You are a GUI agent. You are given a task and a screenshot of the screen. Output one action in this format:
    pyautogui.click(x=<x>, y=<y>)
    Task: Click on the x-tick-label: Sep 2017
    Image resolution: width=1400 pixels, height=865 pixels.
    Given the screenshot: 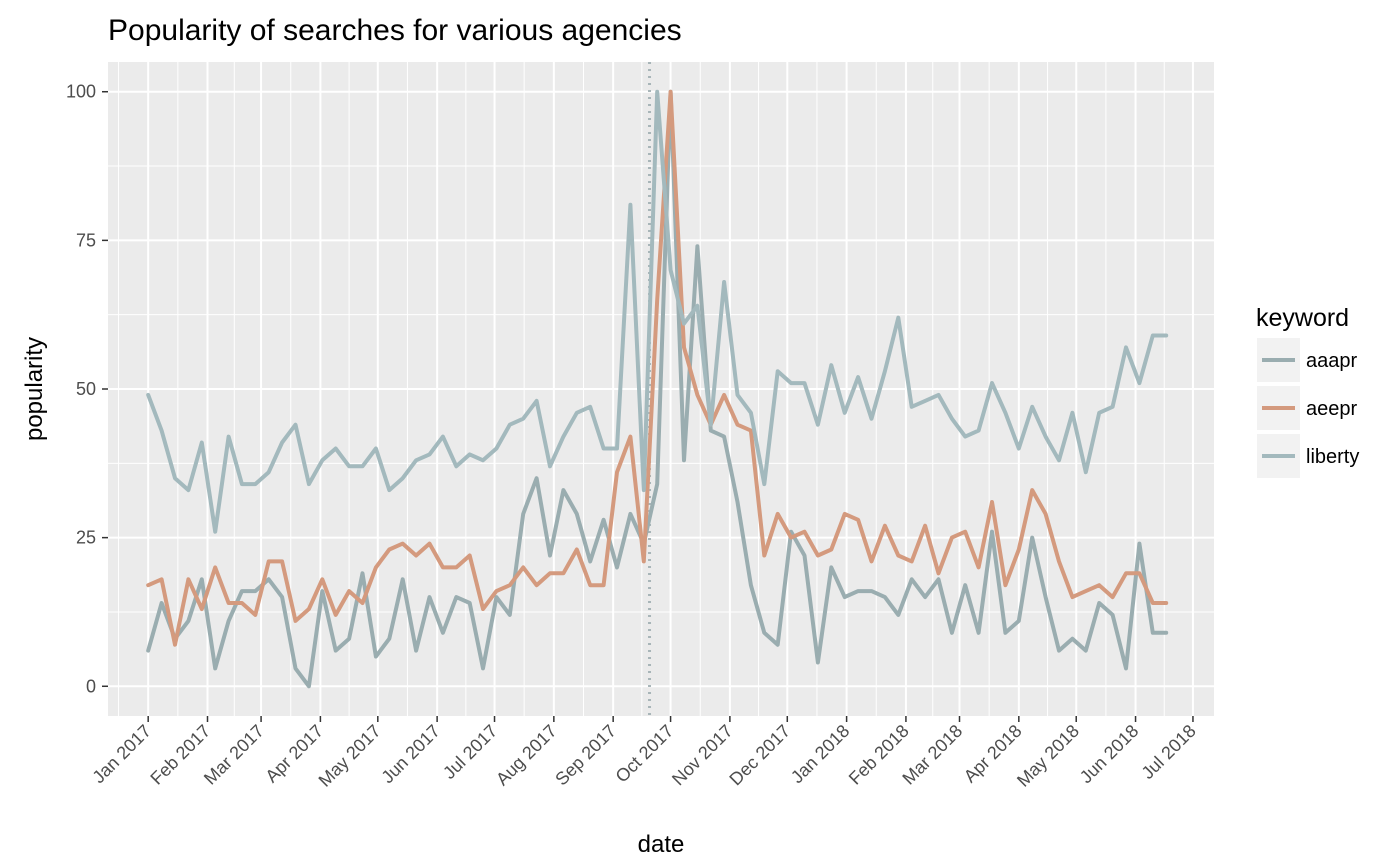 What is the action you would take?
    pyautogui.click(x=585, y=755)
    